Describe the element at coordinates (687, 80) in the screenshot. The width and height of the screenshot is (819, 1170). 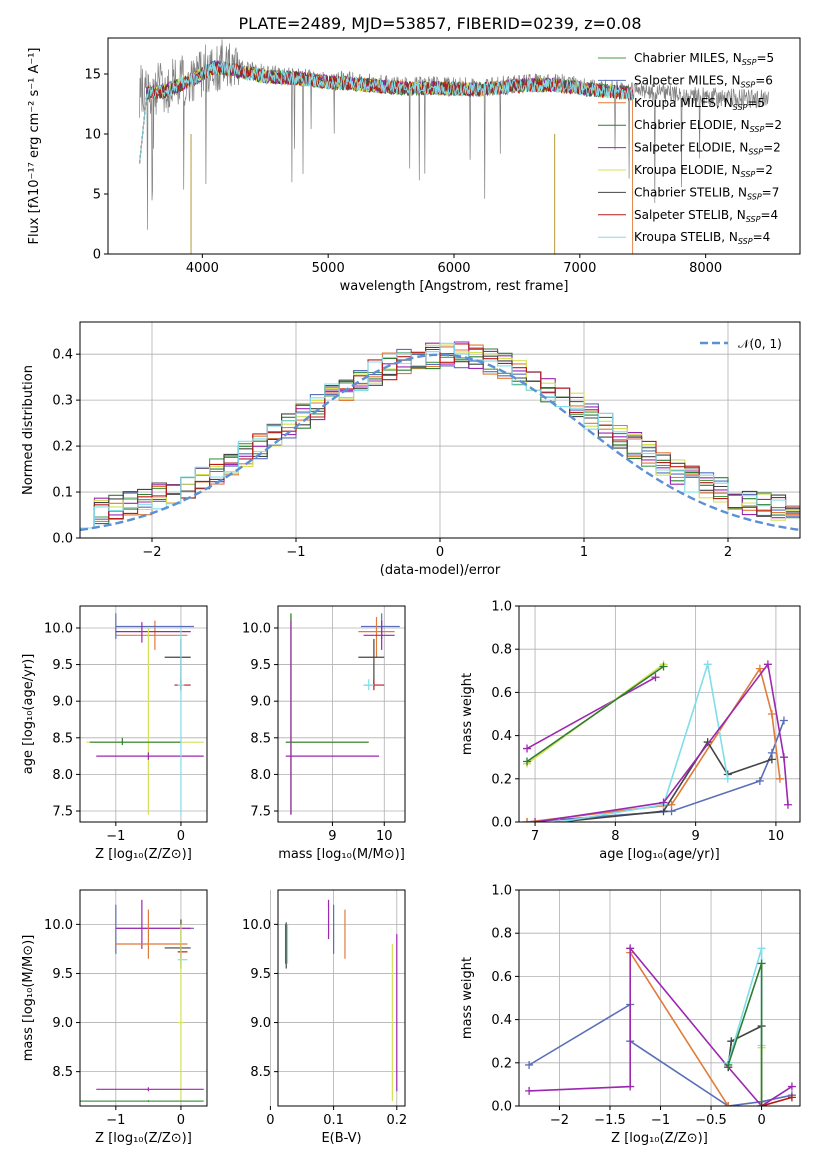
I see `legend-entry-base: Salpeter MILES, N` at that location.